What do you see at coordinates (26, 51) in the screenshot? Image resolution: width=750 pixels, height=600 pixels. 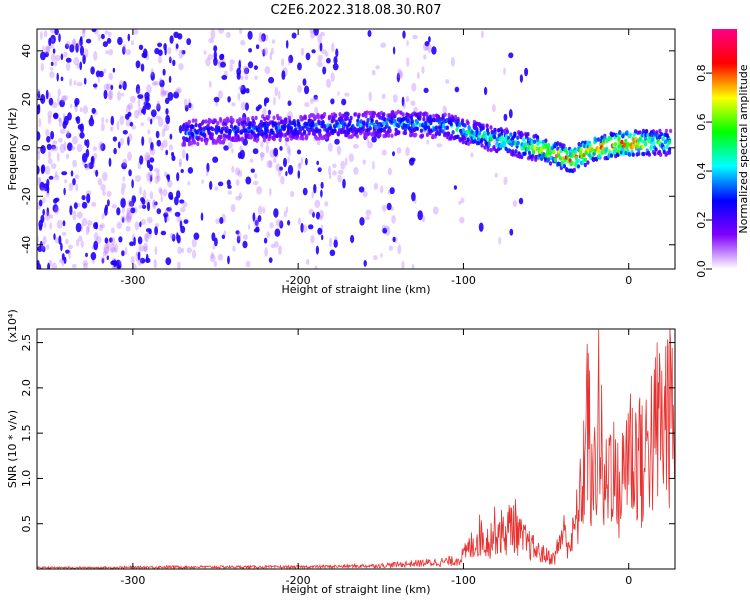 I see `spectrogram-y-tick-label: 40` at bounding box center [26, 51].